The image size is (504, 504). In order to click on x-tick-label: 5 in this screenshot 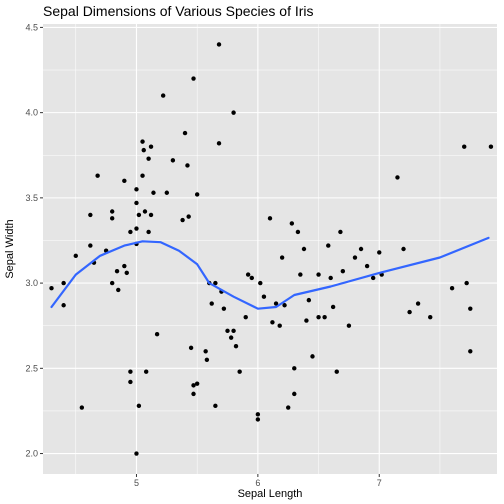, I will do `click(136, 483)`.